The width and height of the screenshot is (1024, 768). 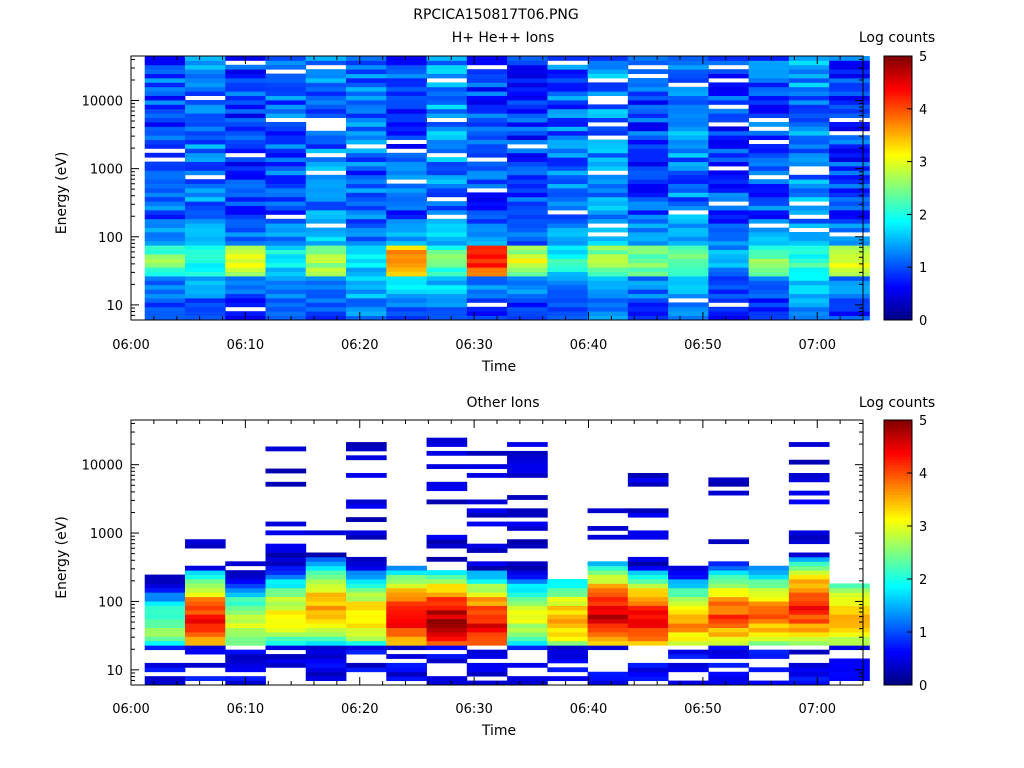 What do you see at coordinates (495, 15) in the screenshot?
I see `figure-title: RPCICA150817T06.PNG` at bounding box center [495, 15].